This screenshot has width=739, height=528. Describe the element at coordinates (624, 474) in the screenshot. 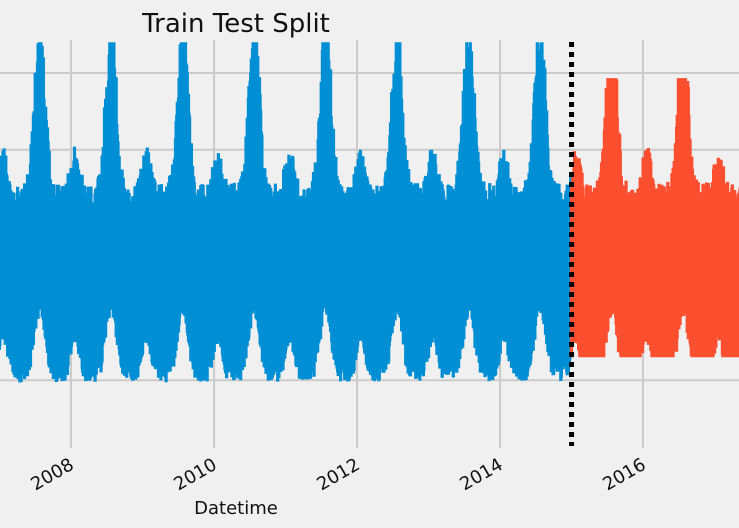

I see `x-tick-label: 2016` at that location.